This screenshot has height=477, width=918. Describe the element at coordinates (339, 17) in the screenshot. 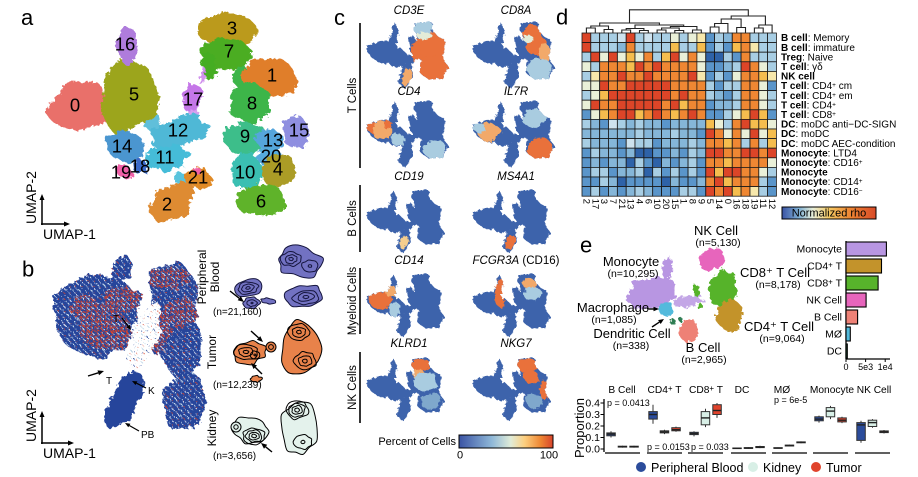

I see `svg-text: c` at that location.